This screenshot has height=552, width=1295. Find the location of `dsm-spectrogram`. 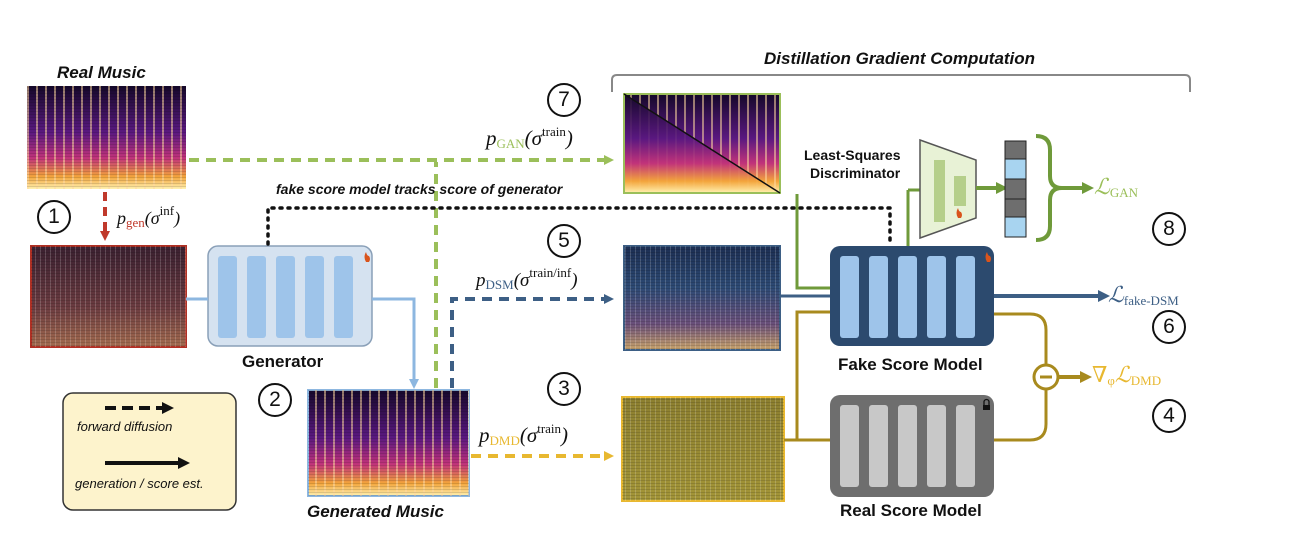

dsm-spectrogram is located at coordinates (702, 298).